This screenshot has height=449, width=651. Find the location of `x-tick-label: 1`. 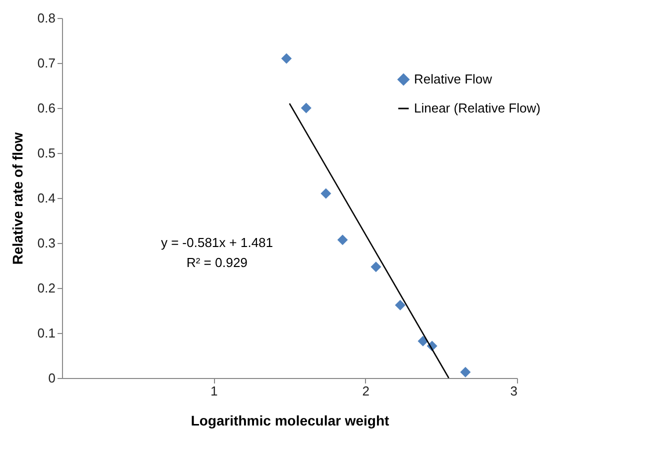

x-tick-label: 1 is located at coordinates (214, 391).